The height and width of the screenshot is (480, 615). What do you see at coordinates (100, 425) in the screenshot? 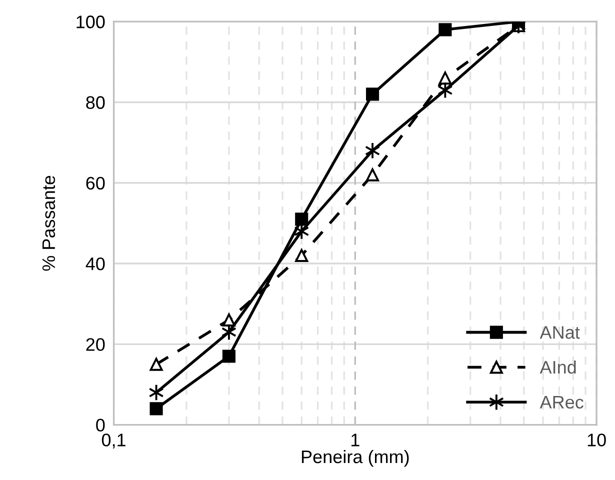
I see `y-tick-label: 0` at bounding box center [100, 425].